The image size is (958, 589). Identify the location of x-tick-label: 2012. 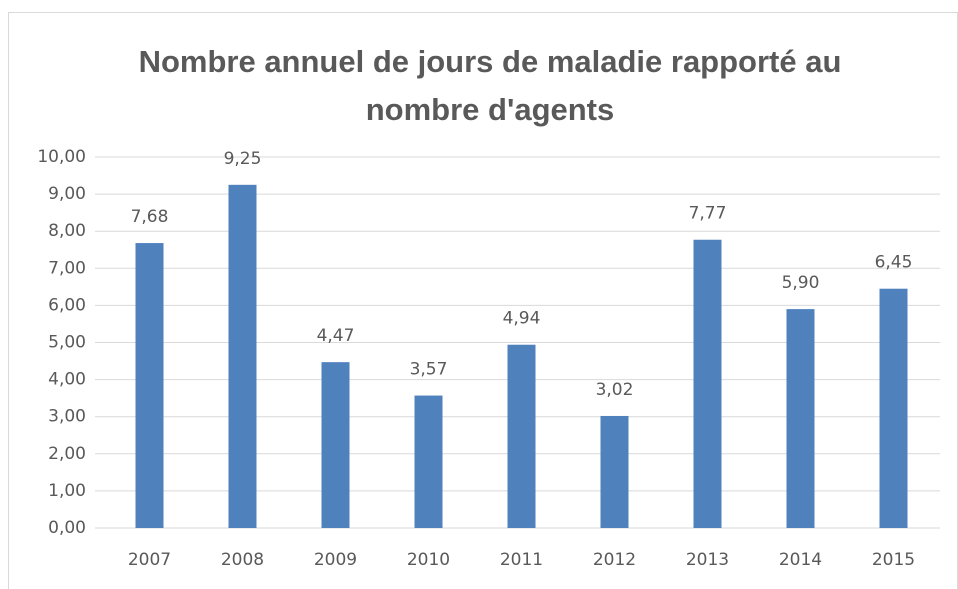
(614, 560).